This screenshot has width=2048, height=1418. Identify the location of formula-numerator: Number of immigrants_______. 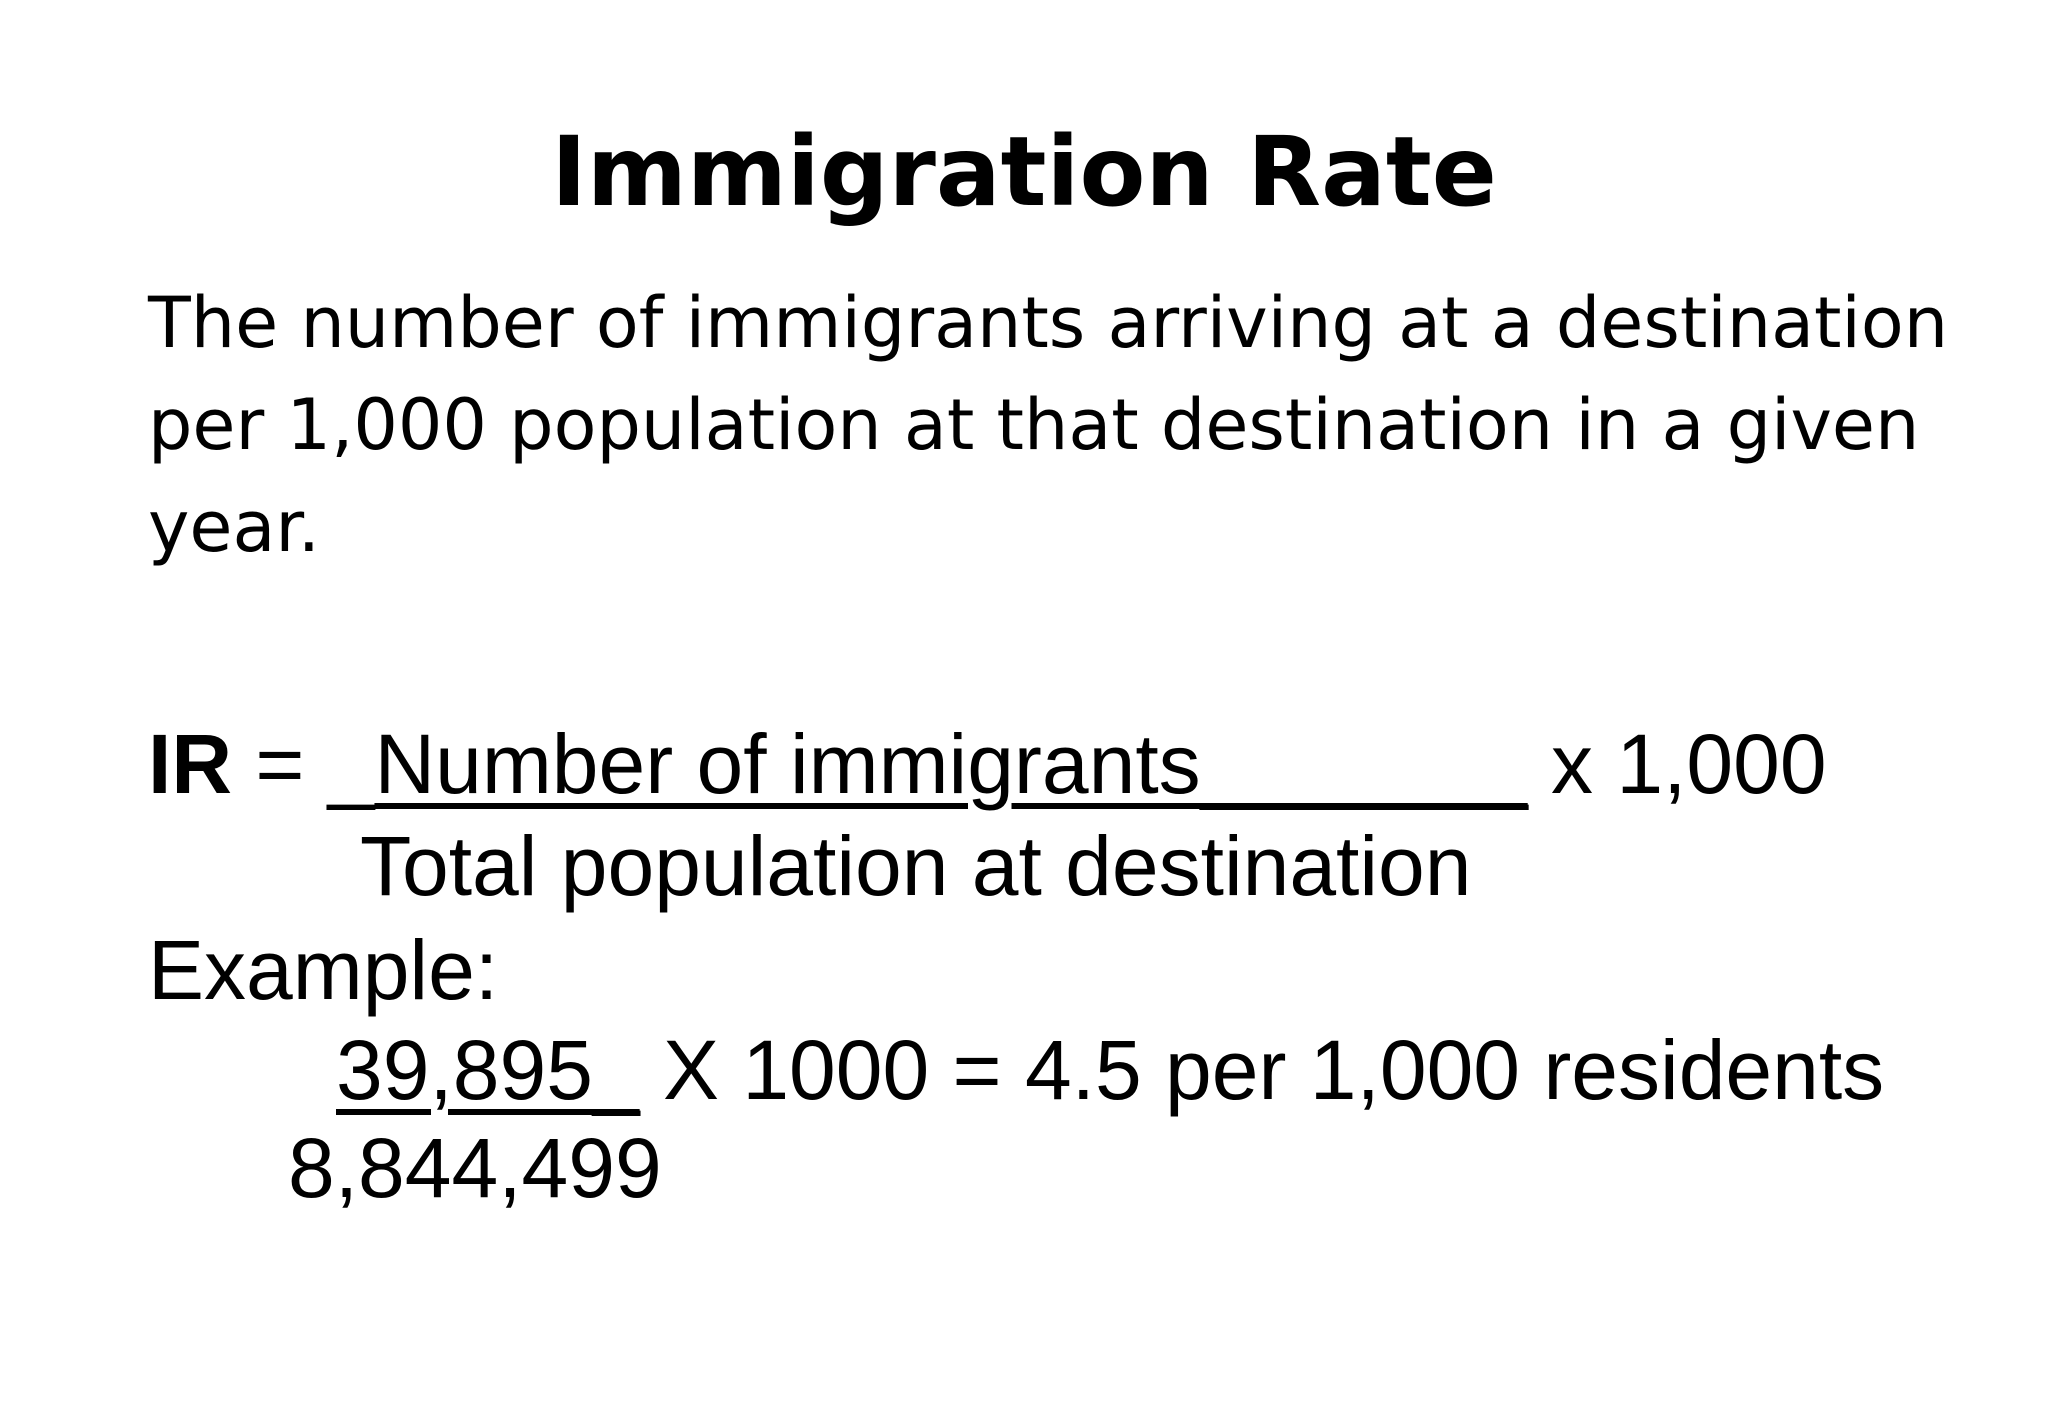
(951, 764).